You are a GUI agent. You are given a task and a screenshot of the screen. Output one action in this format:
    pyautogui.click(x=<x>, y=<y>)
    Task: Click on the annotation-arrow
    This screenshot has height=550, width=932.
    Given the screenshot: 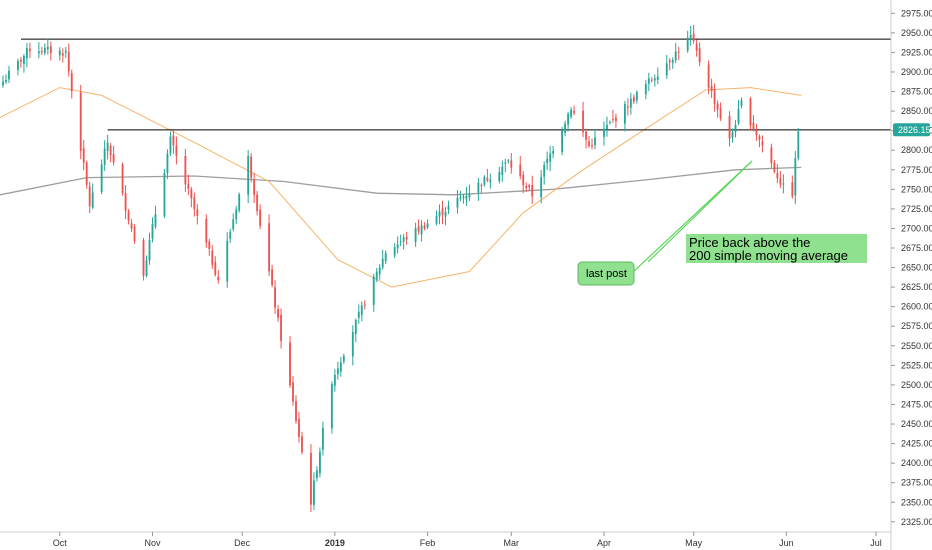 What is the action you would take?
    pyautogui.click(x=692, y=216)
    